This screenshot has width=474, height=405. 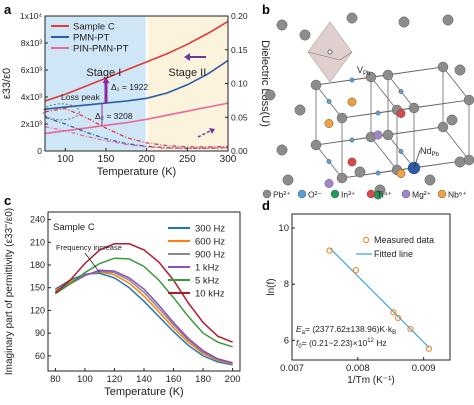 What do you see at coordinates (210, 229) in the screenshot?
I see `panel-c-legend-label: 300 Hz` at bounding box center [210, 229].